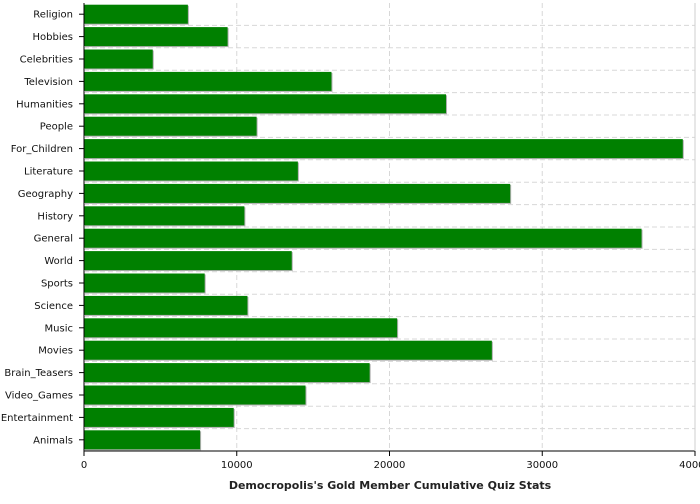 Image resolution: width=700 pixels, height=504 pixels. I want to click on x-tick-label: 30000, so click(542, 465).